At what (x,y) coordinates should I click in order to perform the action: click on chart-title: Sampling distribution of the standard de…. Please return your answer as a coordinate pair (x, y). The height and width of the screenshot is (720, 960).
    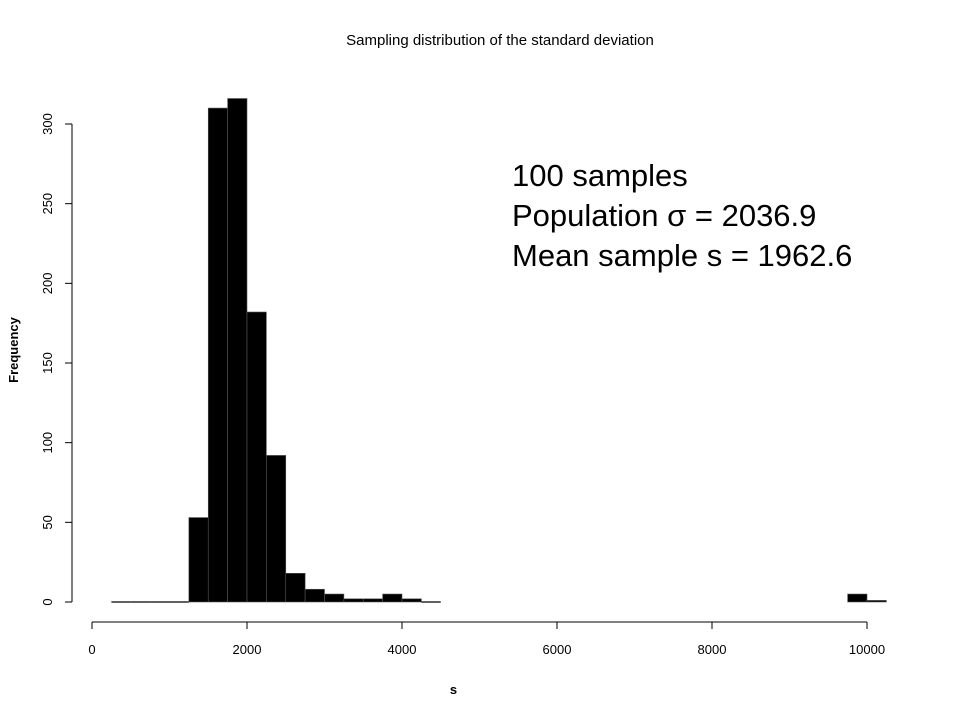
    Looking at the image, I should click on (500, 40).